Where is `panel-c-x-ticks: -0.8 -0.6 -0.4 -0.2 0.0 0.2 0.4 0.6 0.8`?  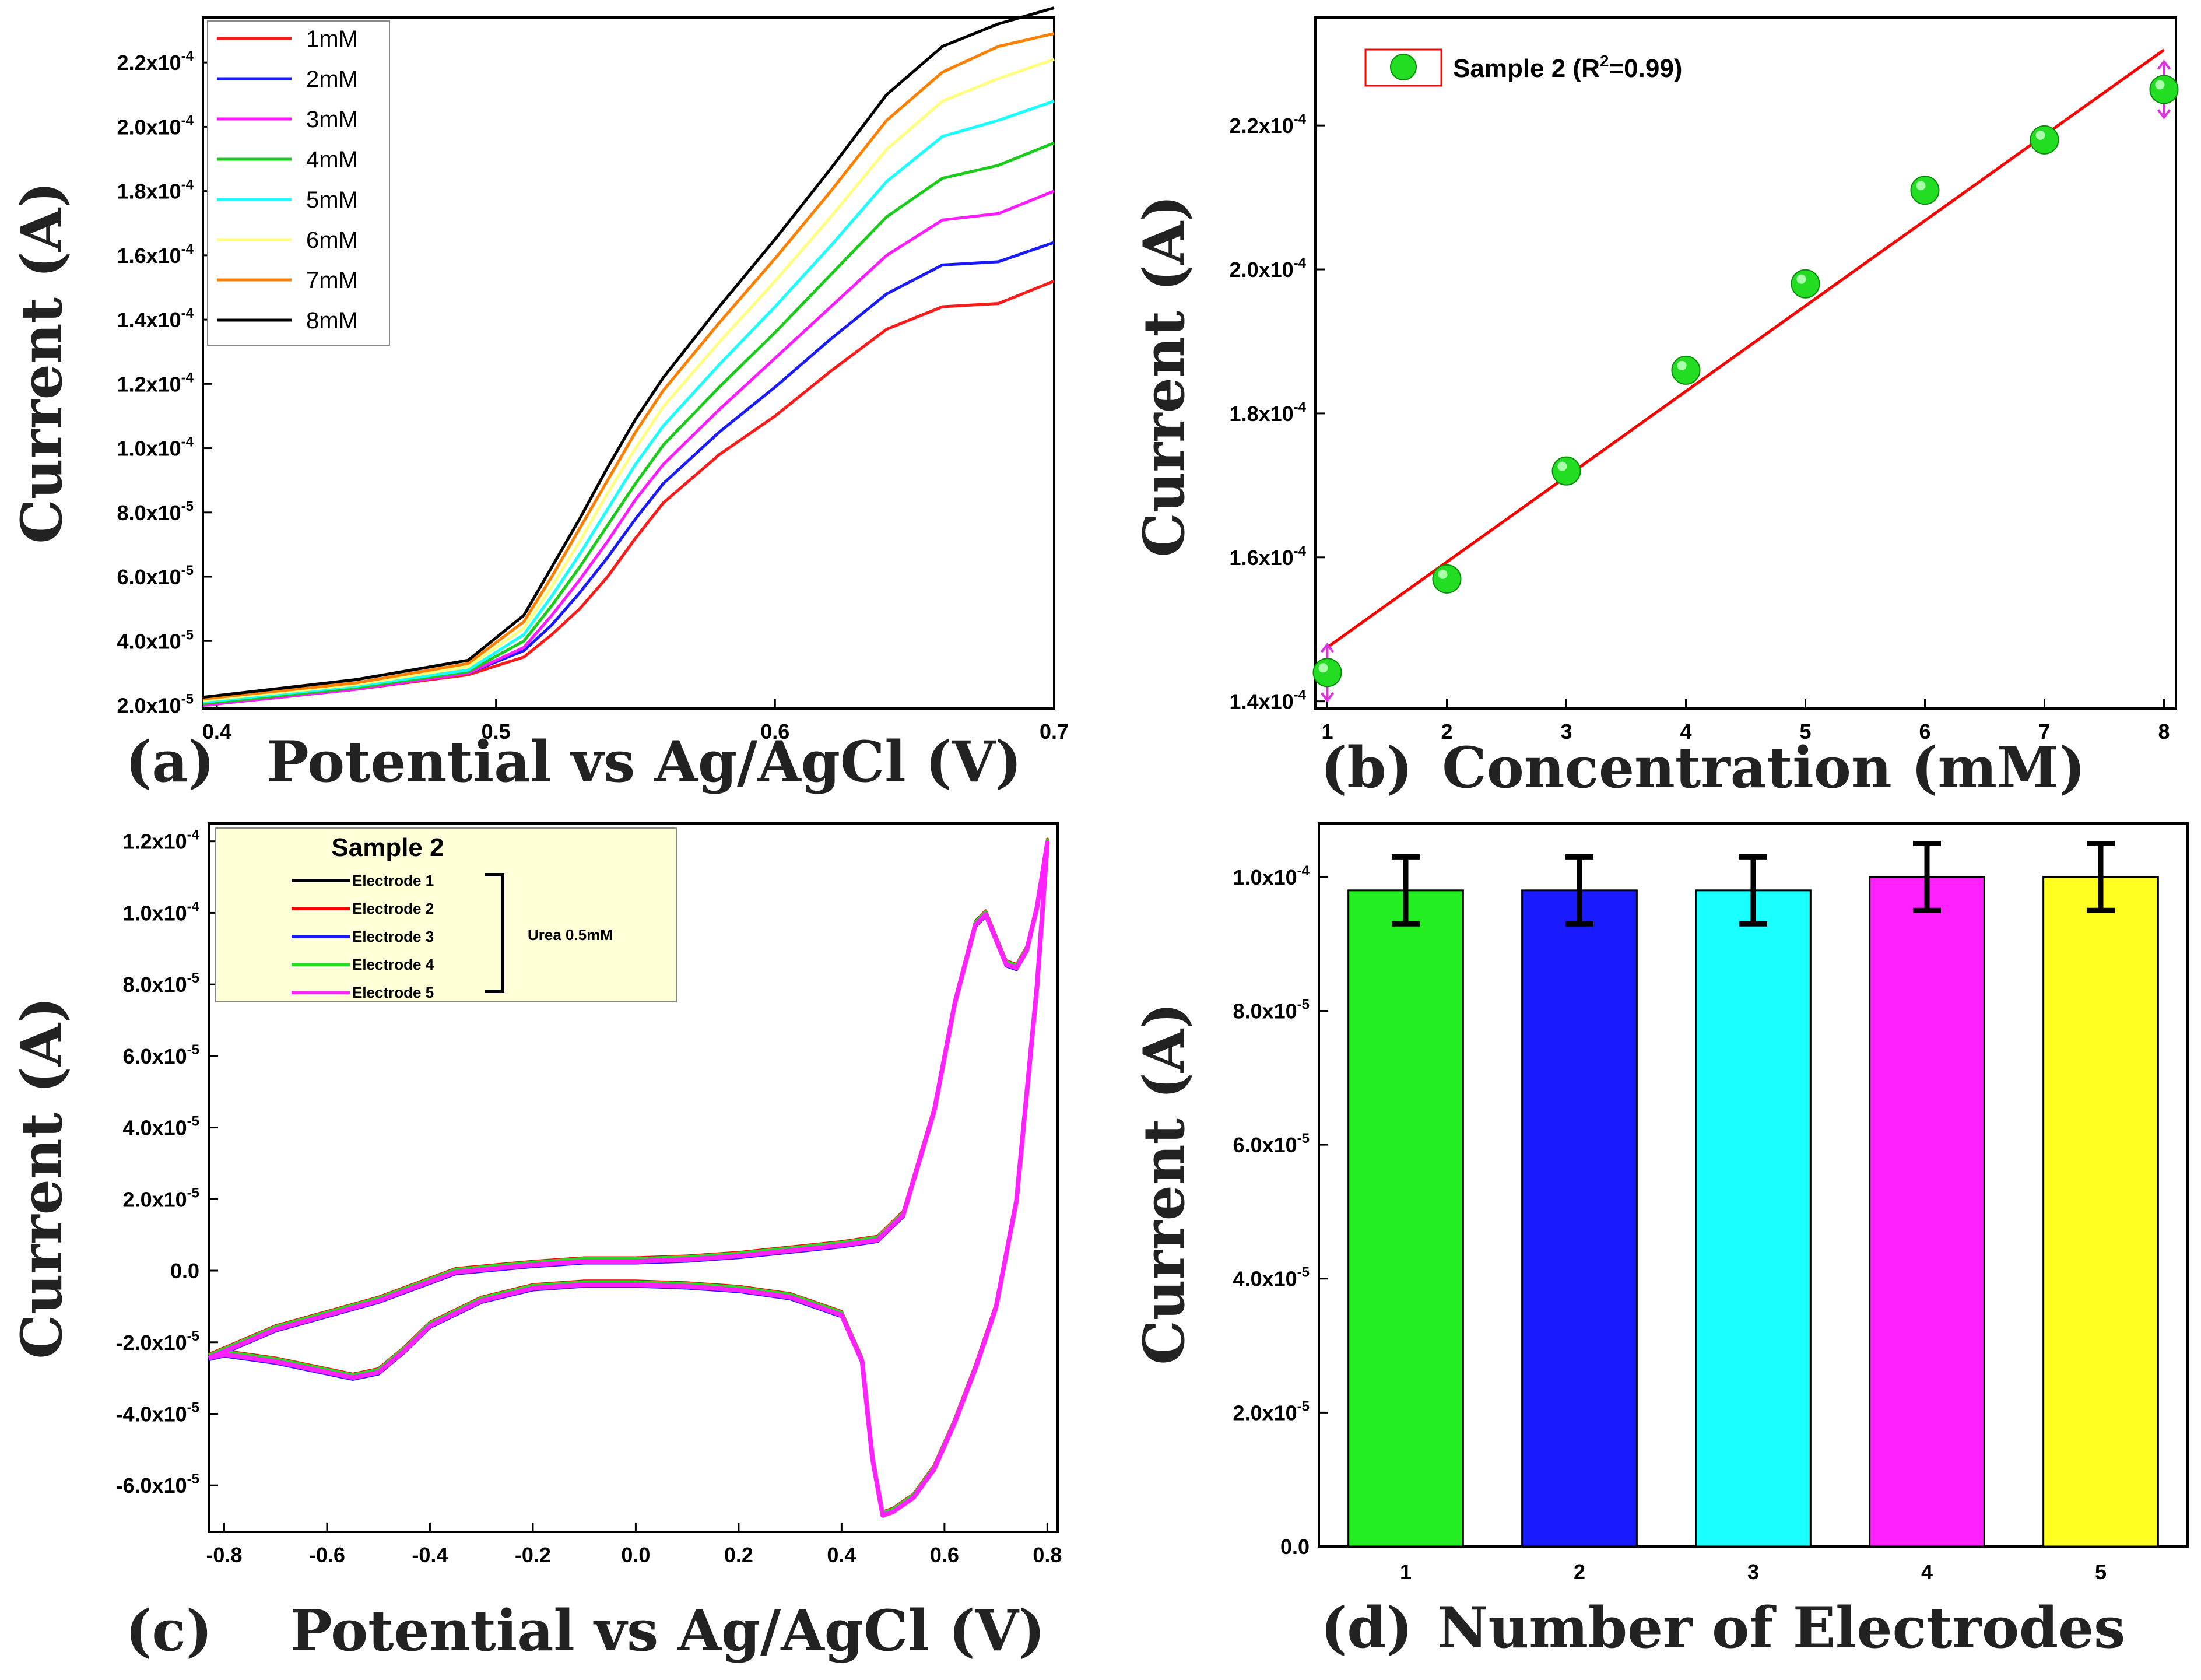
panel-c-x-ticks: -0.8 -0.6 -0.4 -0.2 0.0 0.2 0.4 0.6 0.8 is located at coordinates (634, 1545).